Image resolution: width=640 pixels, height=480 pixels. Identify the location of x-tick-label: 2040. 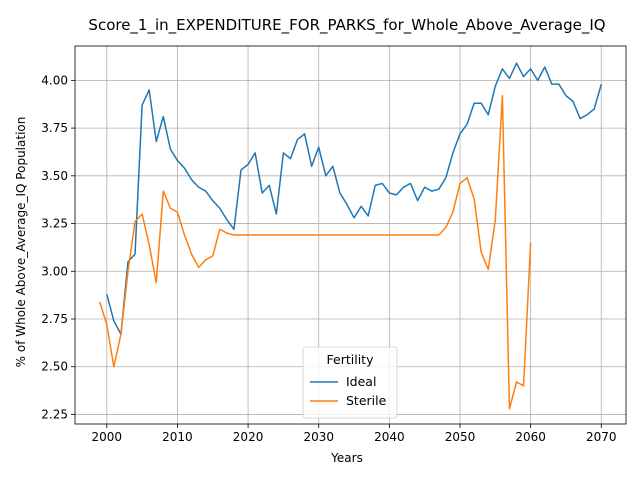
(389, 437).